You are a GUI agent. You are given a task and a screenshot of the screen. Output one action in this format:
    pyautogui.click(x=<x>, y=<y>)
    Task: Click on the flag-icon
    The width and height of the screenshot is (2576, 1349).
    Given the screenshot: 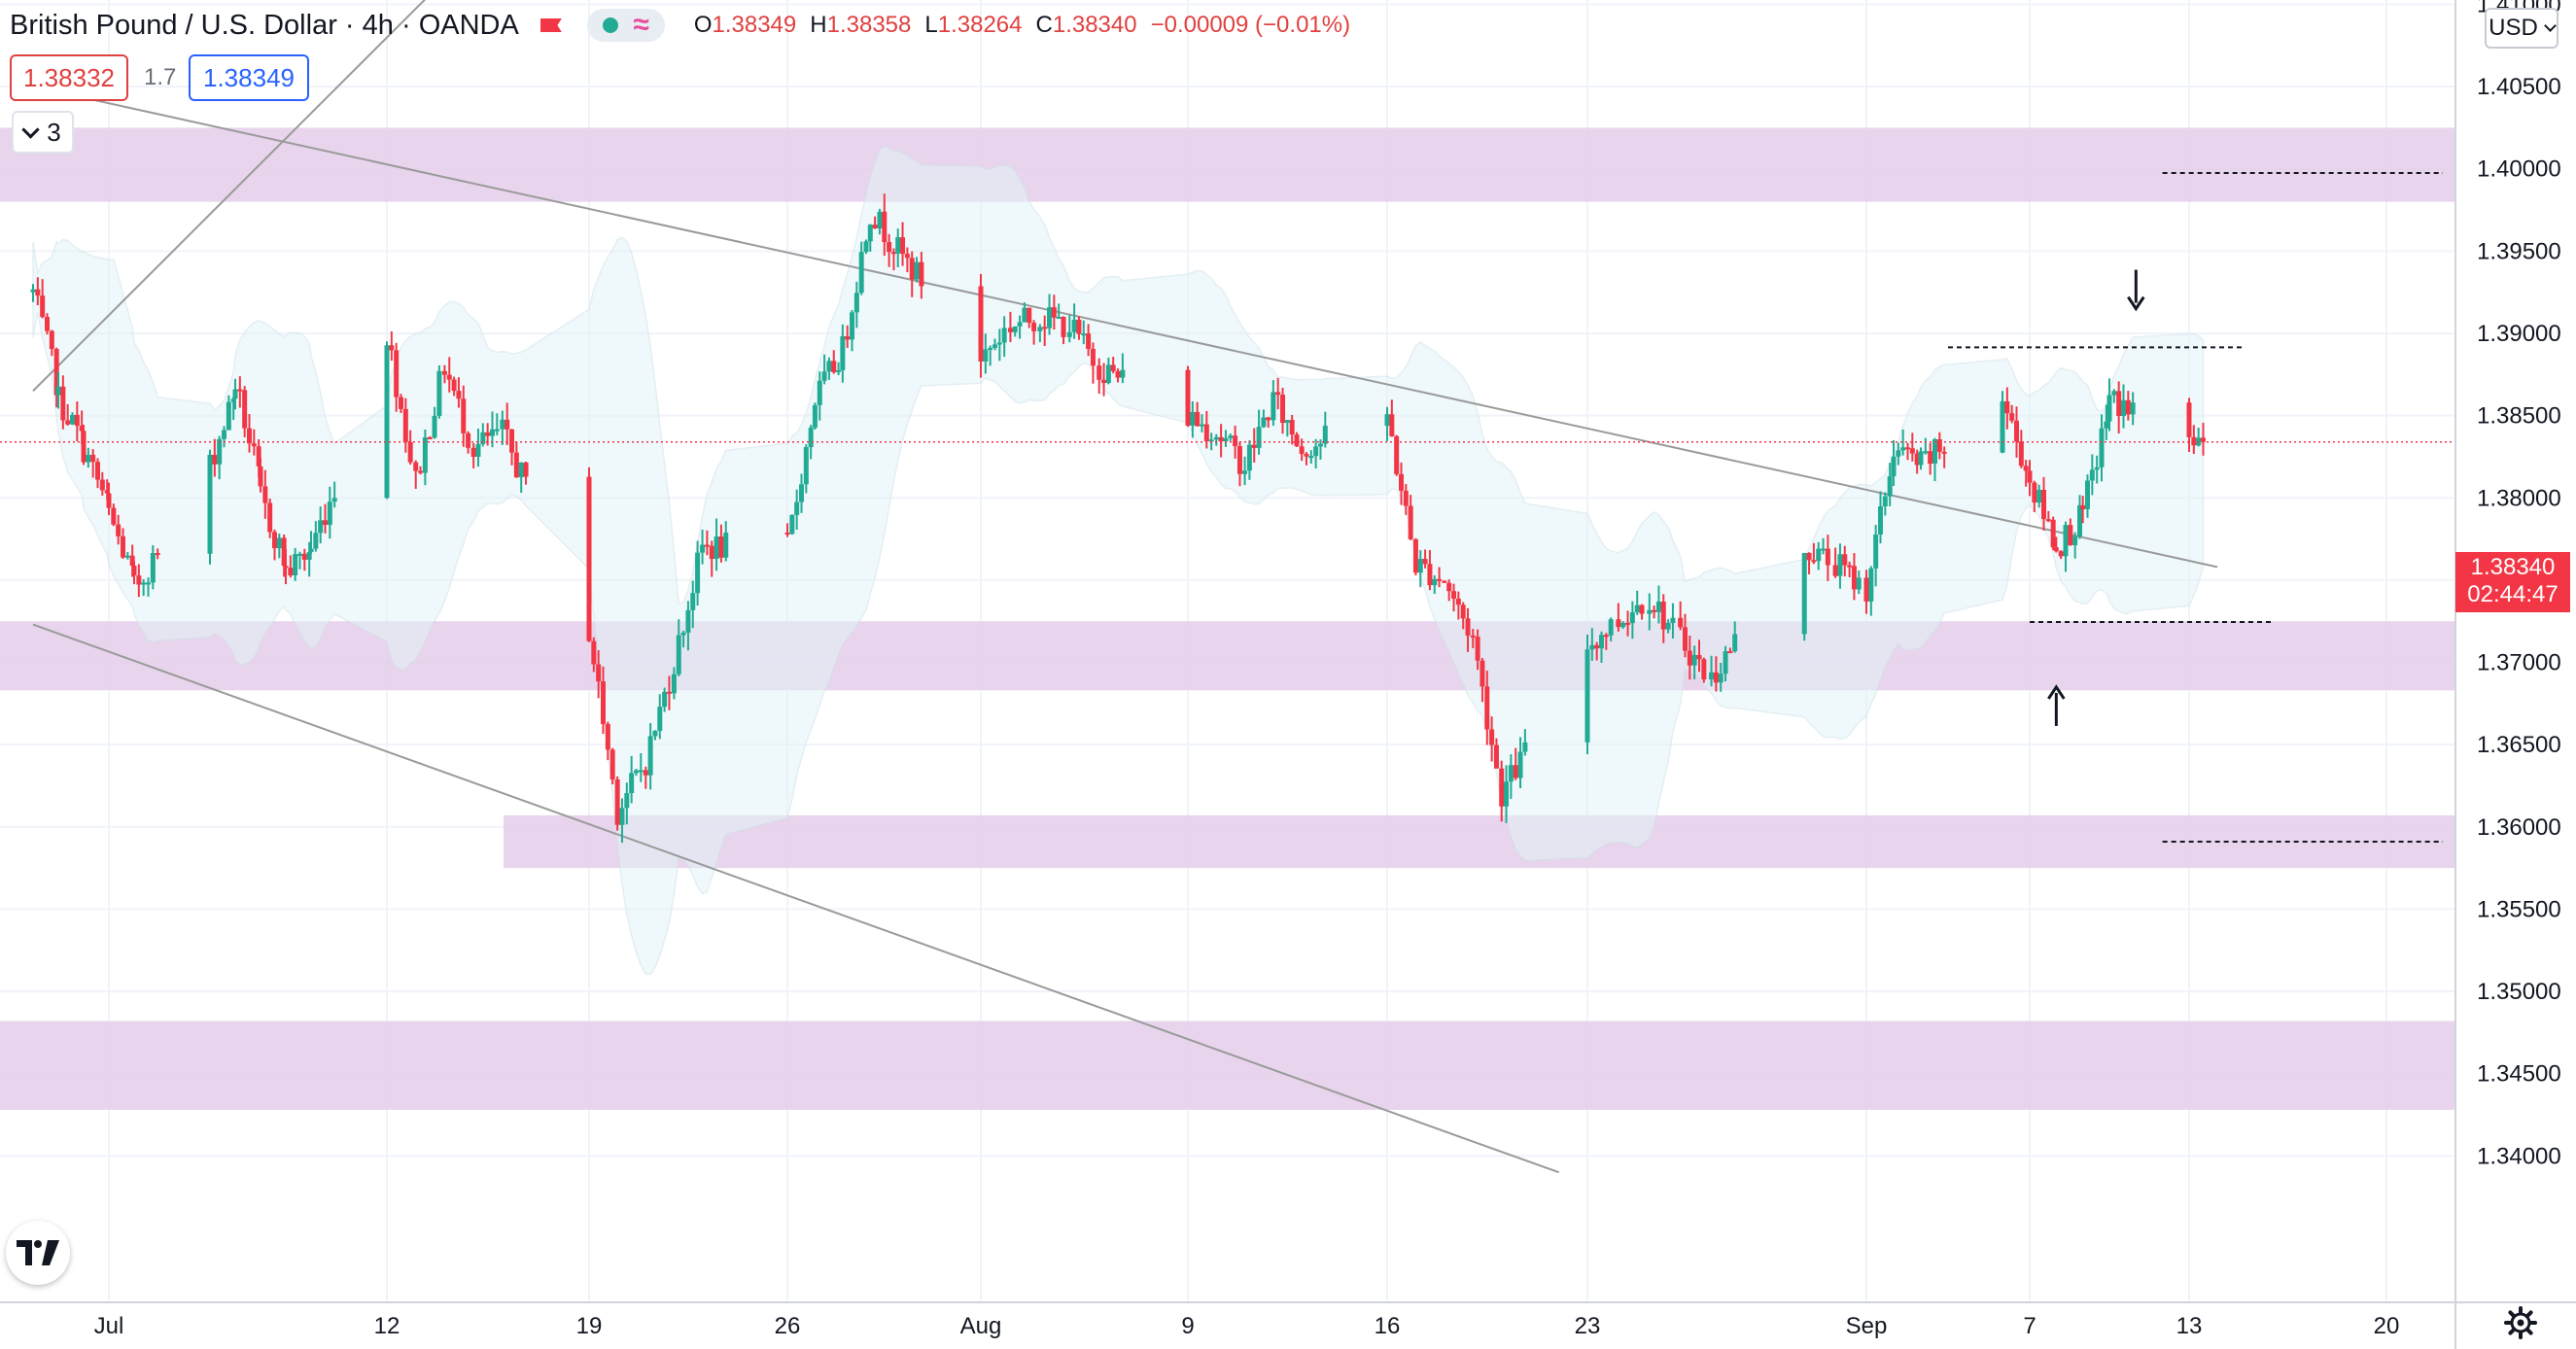 What is the action you would take?
    pyautogui.click(x=551, y=25)
    